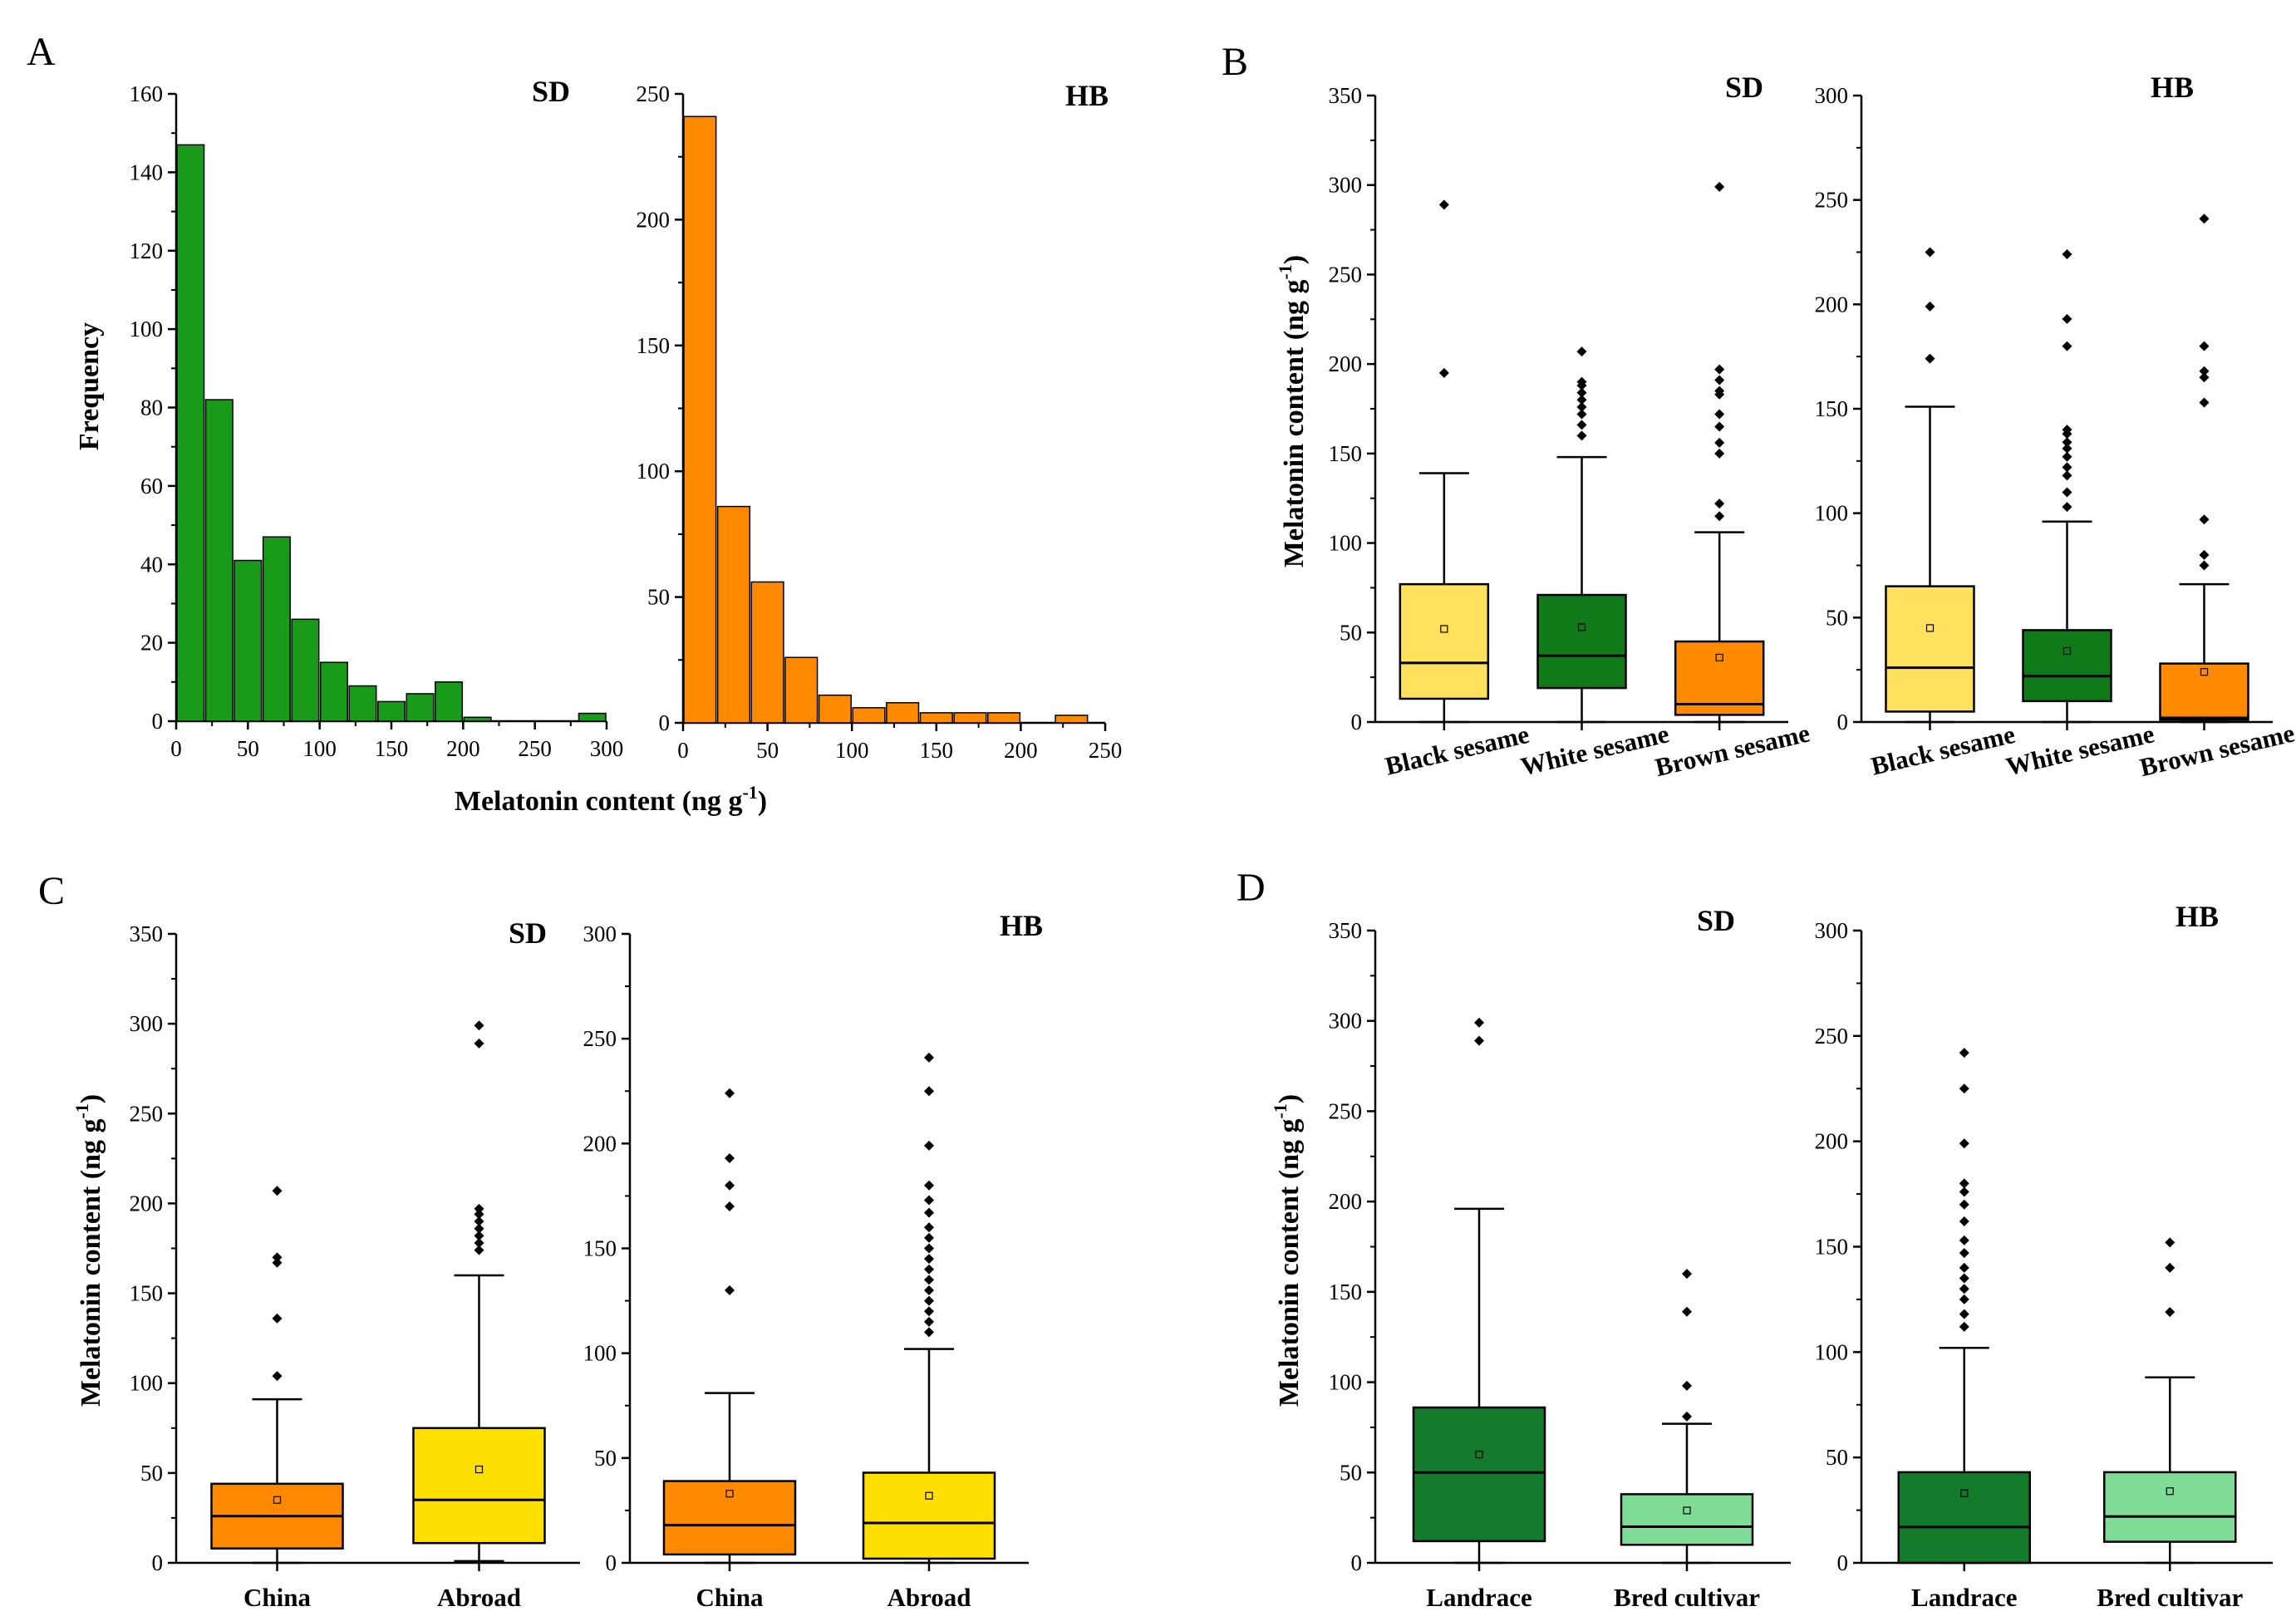  What do you see at coordinates (147, 1383) in the screenshot?
I see `c-sd-y-tick-label: 100` at bounding box center [147, 1383].